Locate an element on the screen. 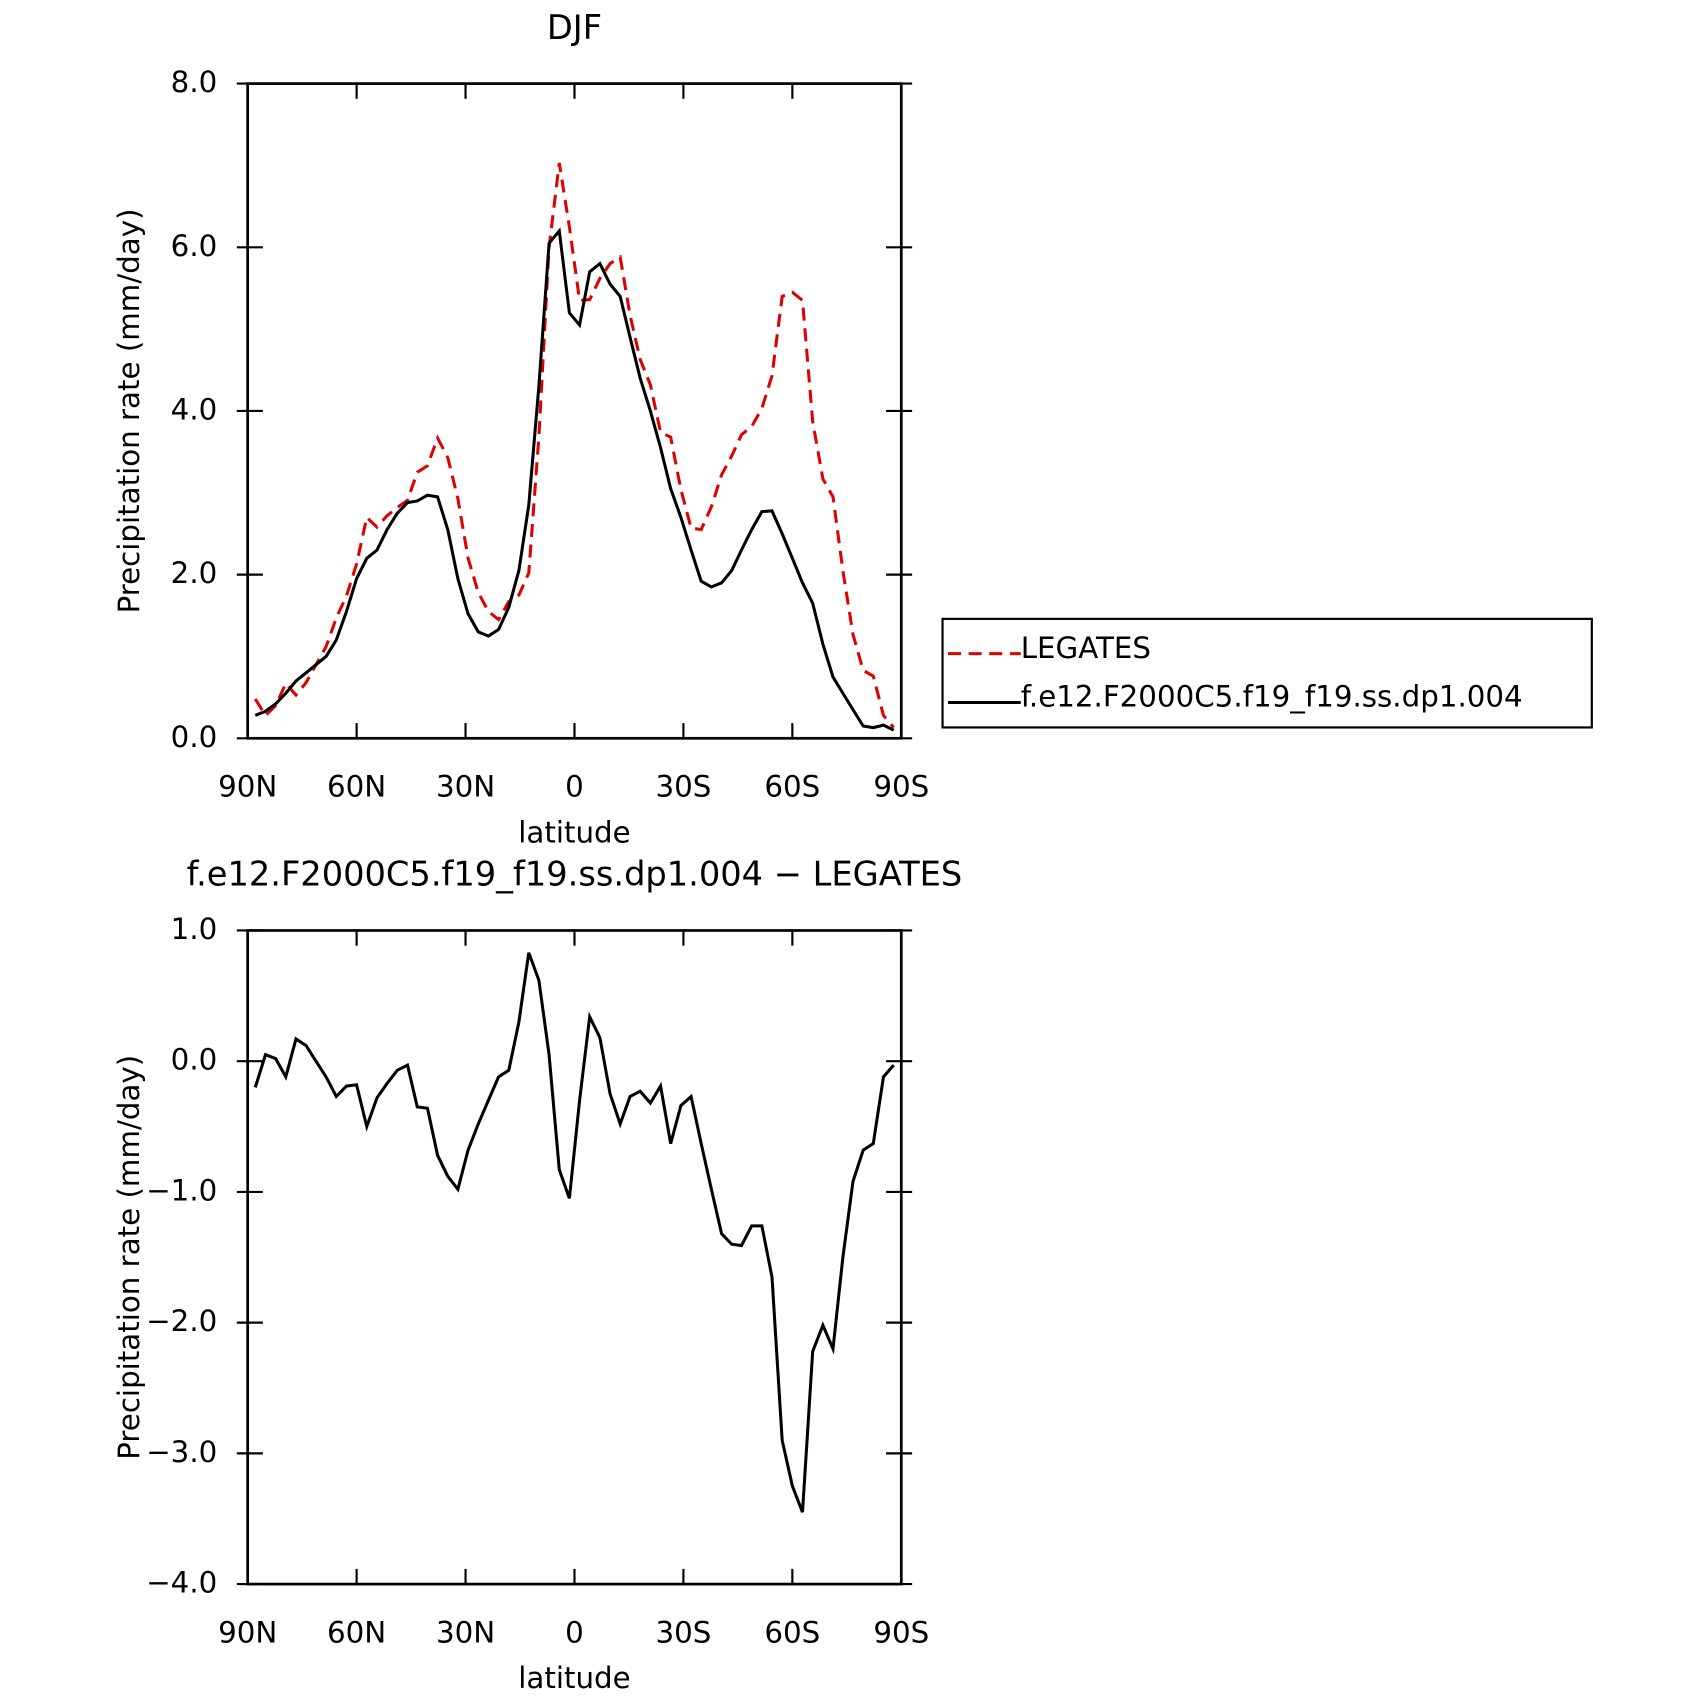 This screenshot has height=1697, width=1694. y-tick-label: 6.0 is located at coordinates (194, 246).